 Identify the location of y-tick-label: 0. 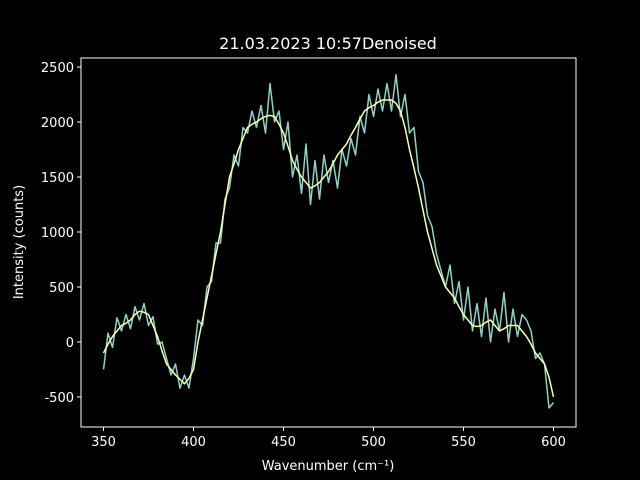
(70, 343).